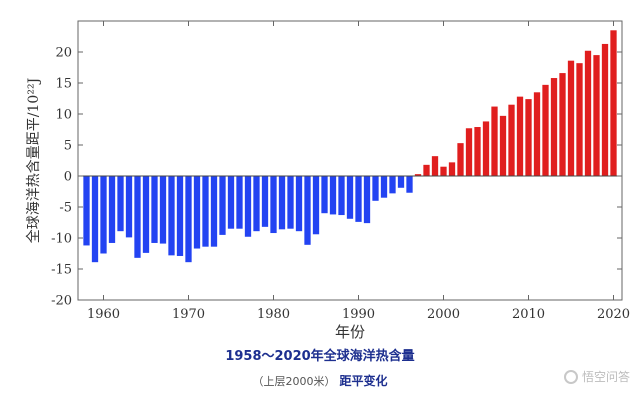 This screenshot has width=640, height=400. Describe the element at coordinates (613, 103) in the screenshot. I see `bar-2020` at that location.